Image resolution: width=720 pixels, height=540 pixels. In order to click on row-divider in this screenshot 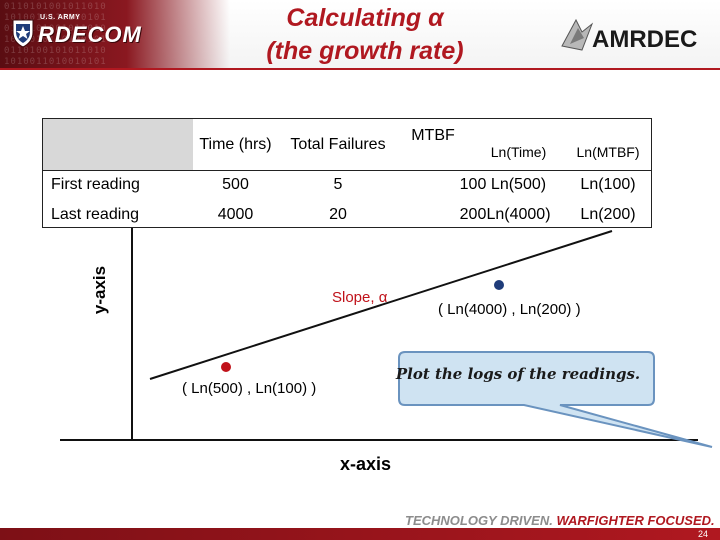, I will do `click(347, 170)`.